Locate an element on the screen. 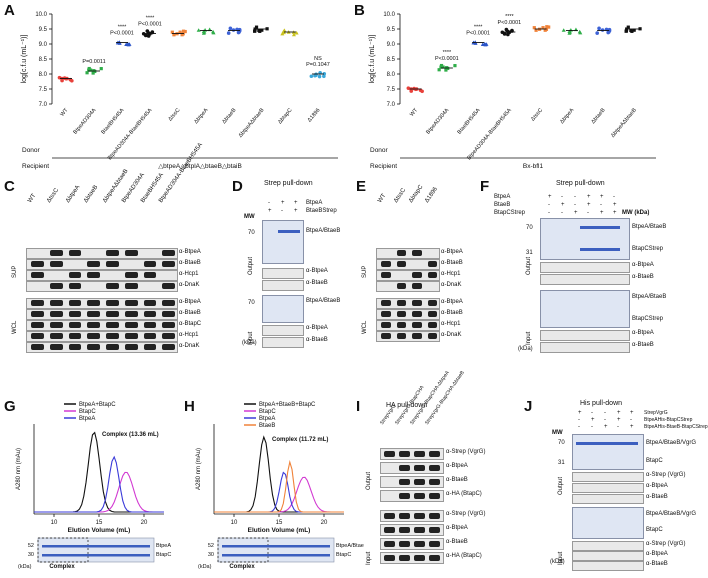 The height and width of the screenshot is (578, 708). p-value-label: P<0.0001 is located at coordinates (478, 34).